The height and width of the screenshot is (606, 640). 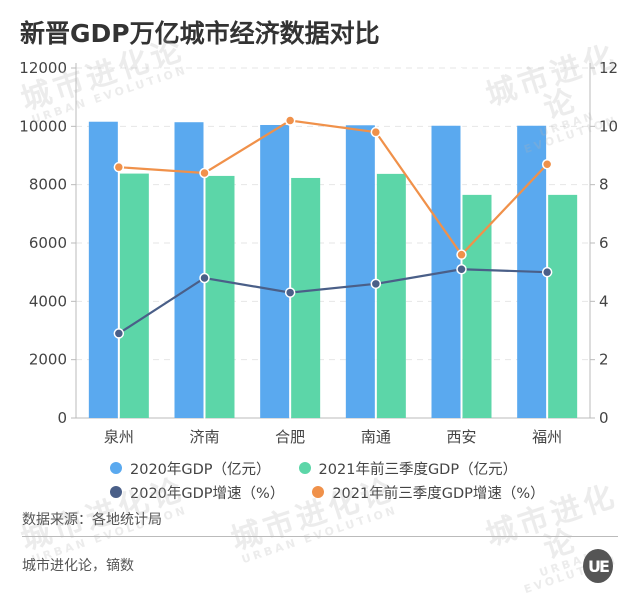 I want to click on right-axis-tick-label: 0, so click(x=604, y=418).